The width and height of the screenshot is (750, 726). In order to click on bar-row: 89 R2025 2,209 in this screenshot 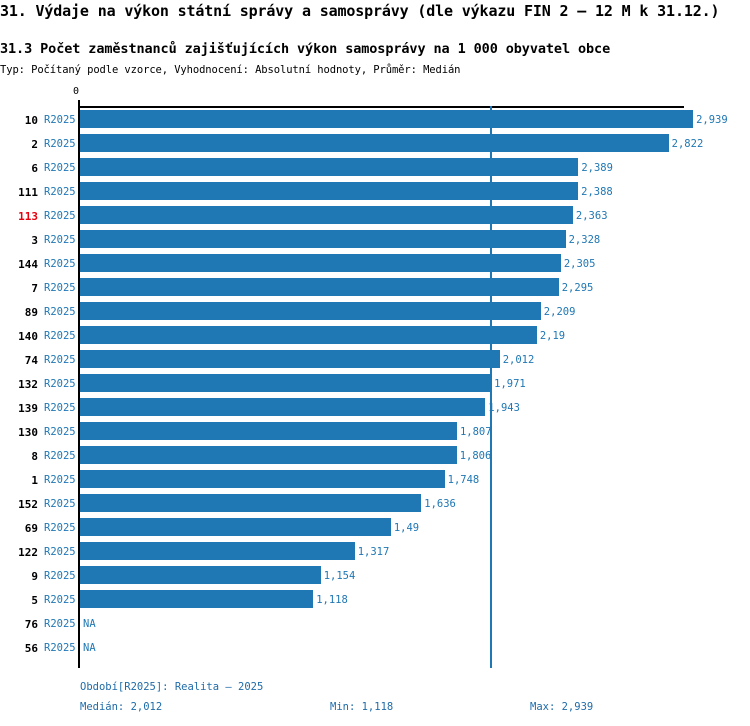, I will do `click(375, 312)`.